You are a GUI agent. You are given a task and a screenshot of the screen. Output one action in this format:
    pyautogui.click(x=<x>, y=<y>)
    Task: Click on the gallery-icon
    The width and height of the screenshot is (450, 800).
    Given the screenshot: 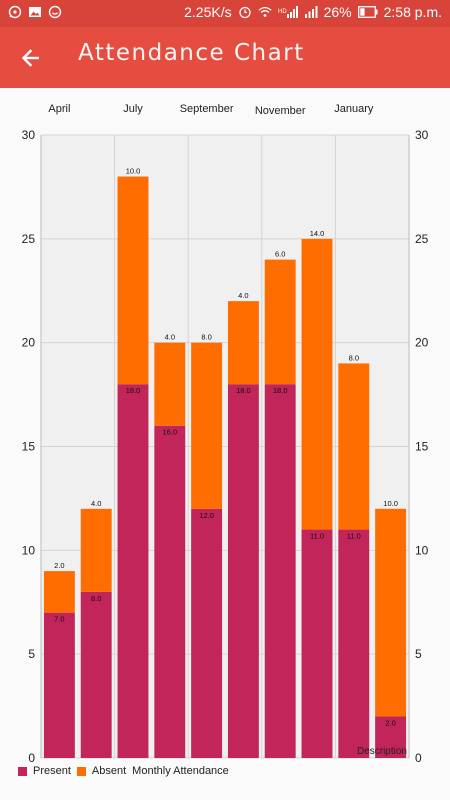 What is the action you would take?
    pyautogui.click(x=35, y=12)
    